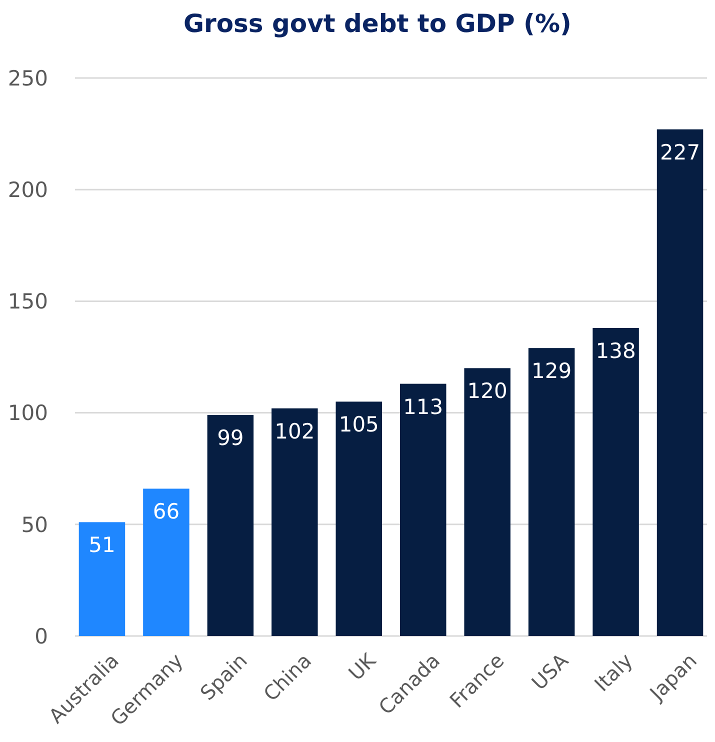  Describe the element at coordinates (616, 350) in the screenshot. I see `data-label: 138` at that location.